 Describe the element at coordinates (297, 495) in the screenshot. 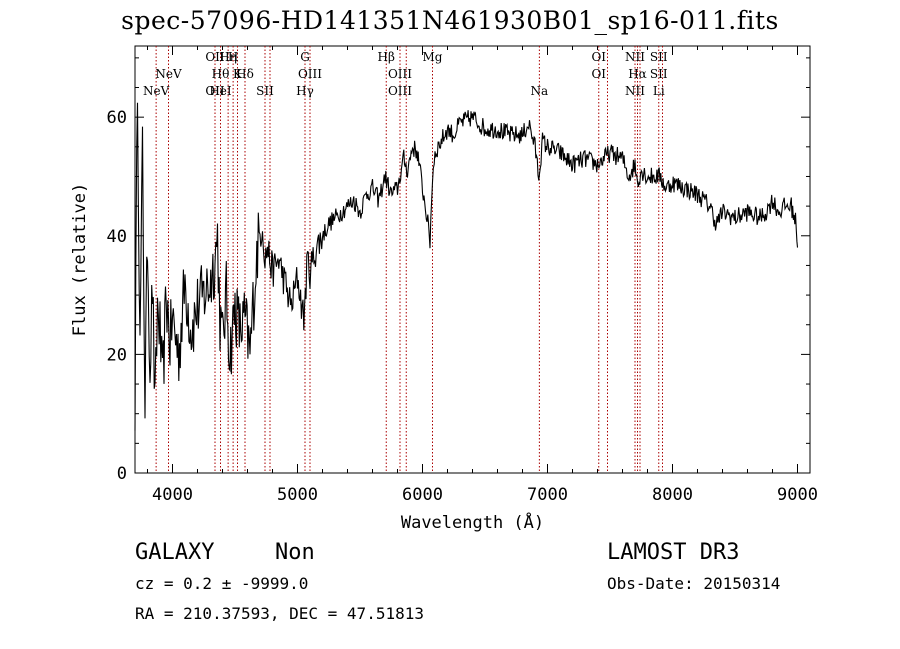

I see `x-tick-label: 5000` at that location.